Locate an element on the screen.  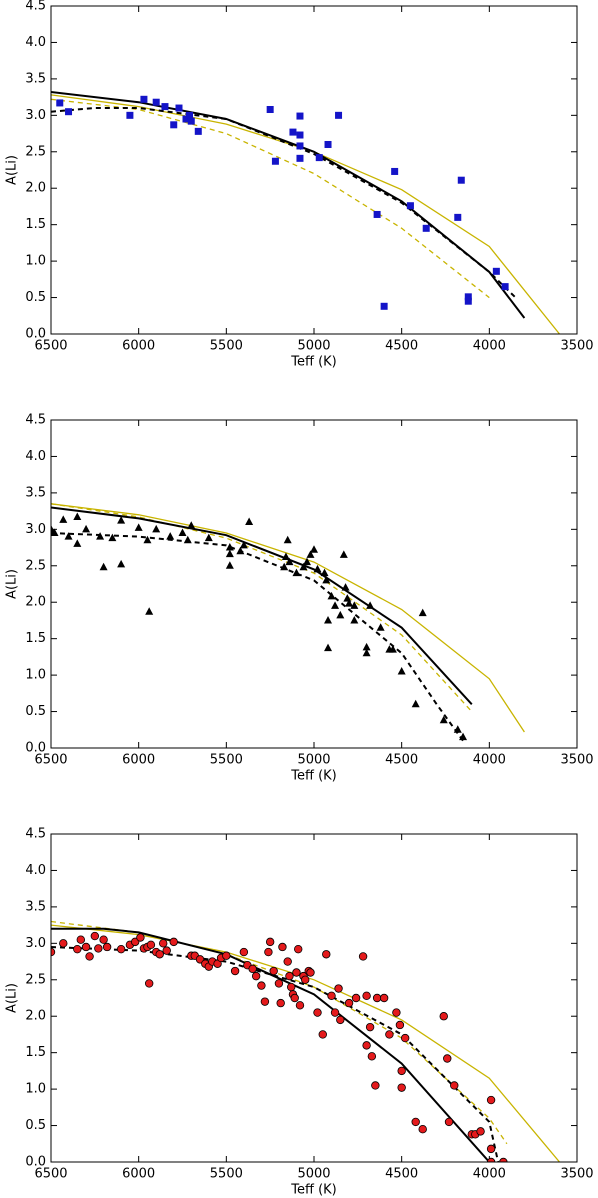
x-axis-label: Teff (K) is located at coordinates (313, 776).